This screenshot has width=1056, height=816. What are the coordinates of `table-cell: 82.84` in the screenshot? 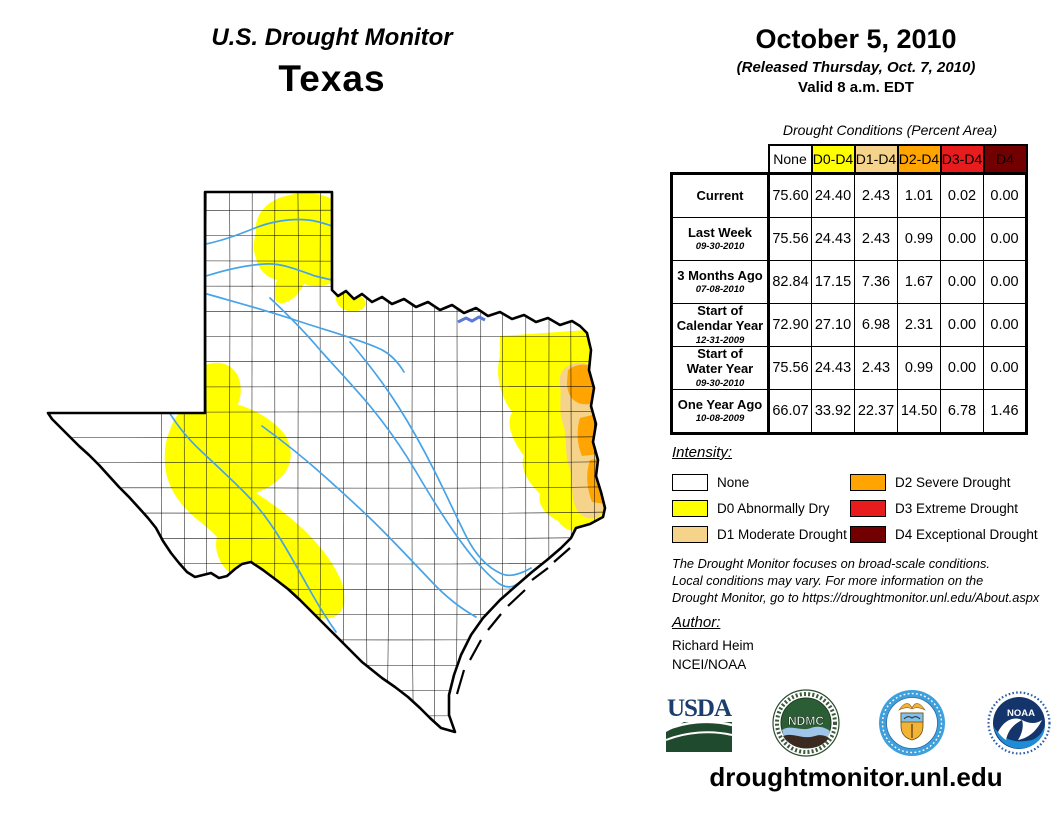 It's located at (790, 282).